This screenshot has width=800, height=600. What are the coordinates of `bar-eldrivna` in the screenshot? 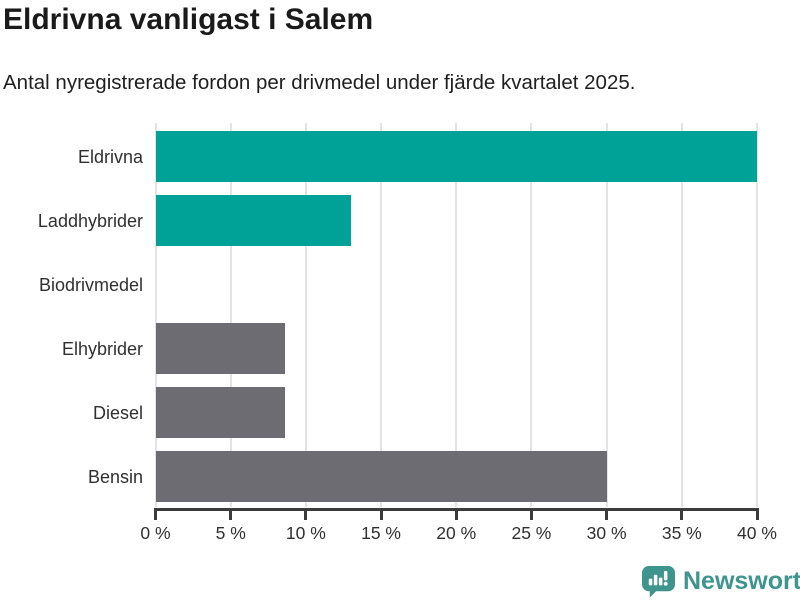 It's located at (456, 156).